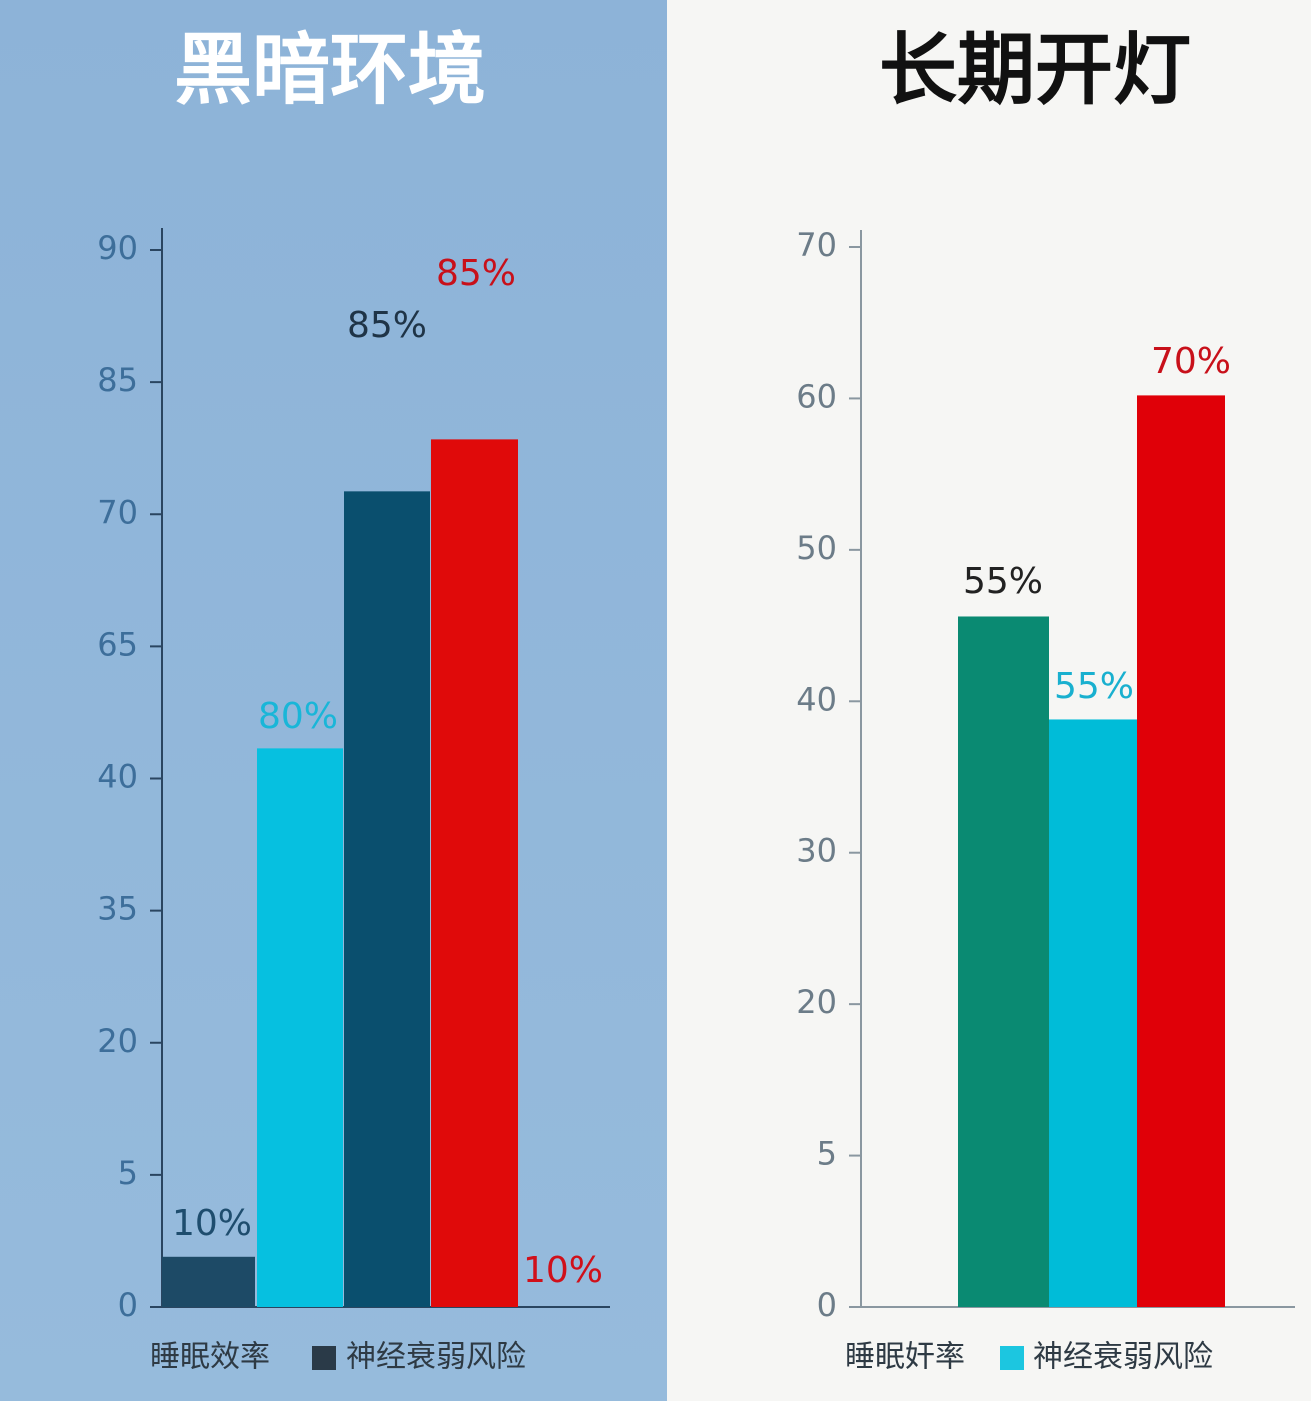  I want to click on y-tick-label: 90, so click(117, 248).